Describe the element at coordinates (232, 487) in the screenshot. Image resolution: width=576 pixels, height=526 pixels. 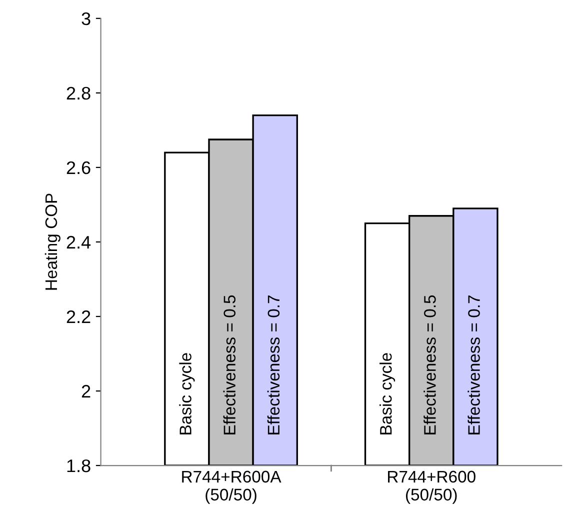
I see `x-tick-label: R744+R600A (50/50)` at that location.